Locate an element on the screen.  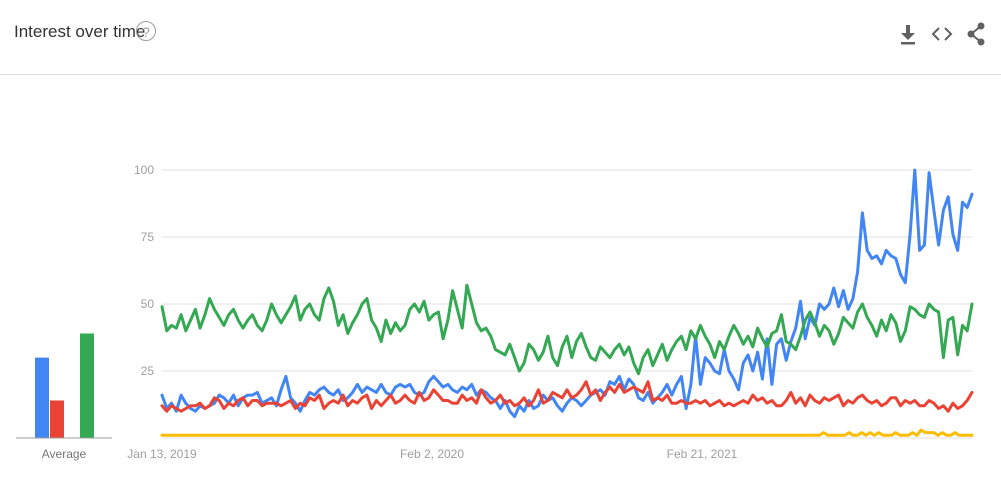
chart-title: Interest over time is located at coordinates (80, 31).